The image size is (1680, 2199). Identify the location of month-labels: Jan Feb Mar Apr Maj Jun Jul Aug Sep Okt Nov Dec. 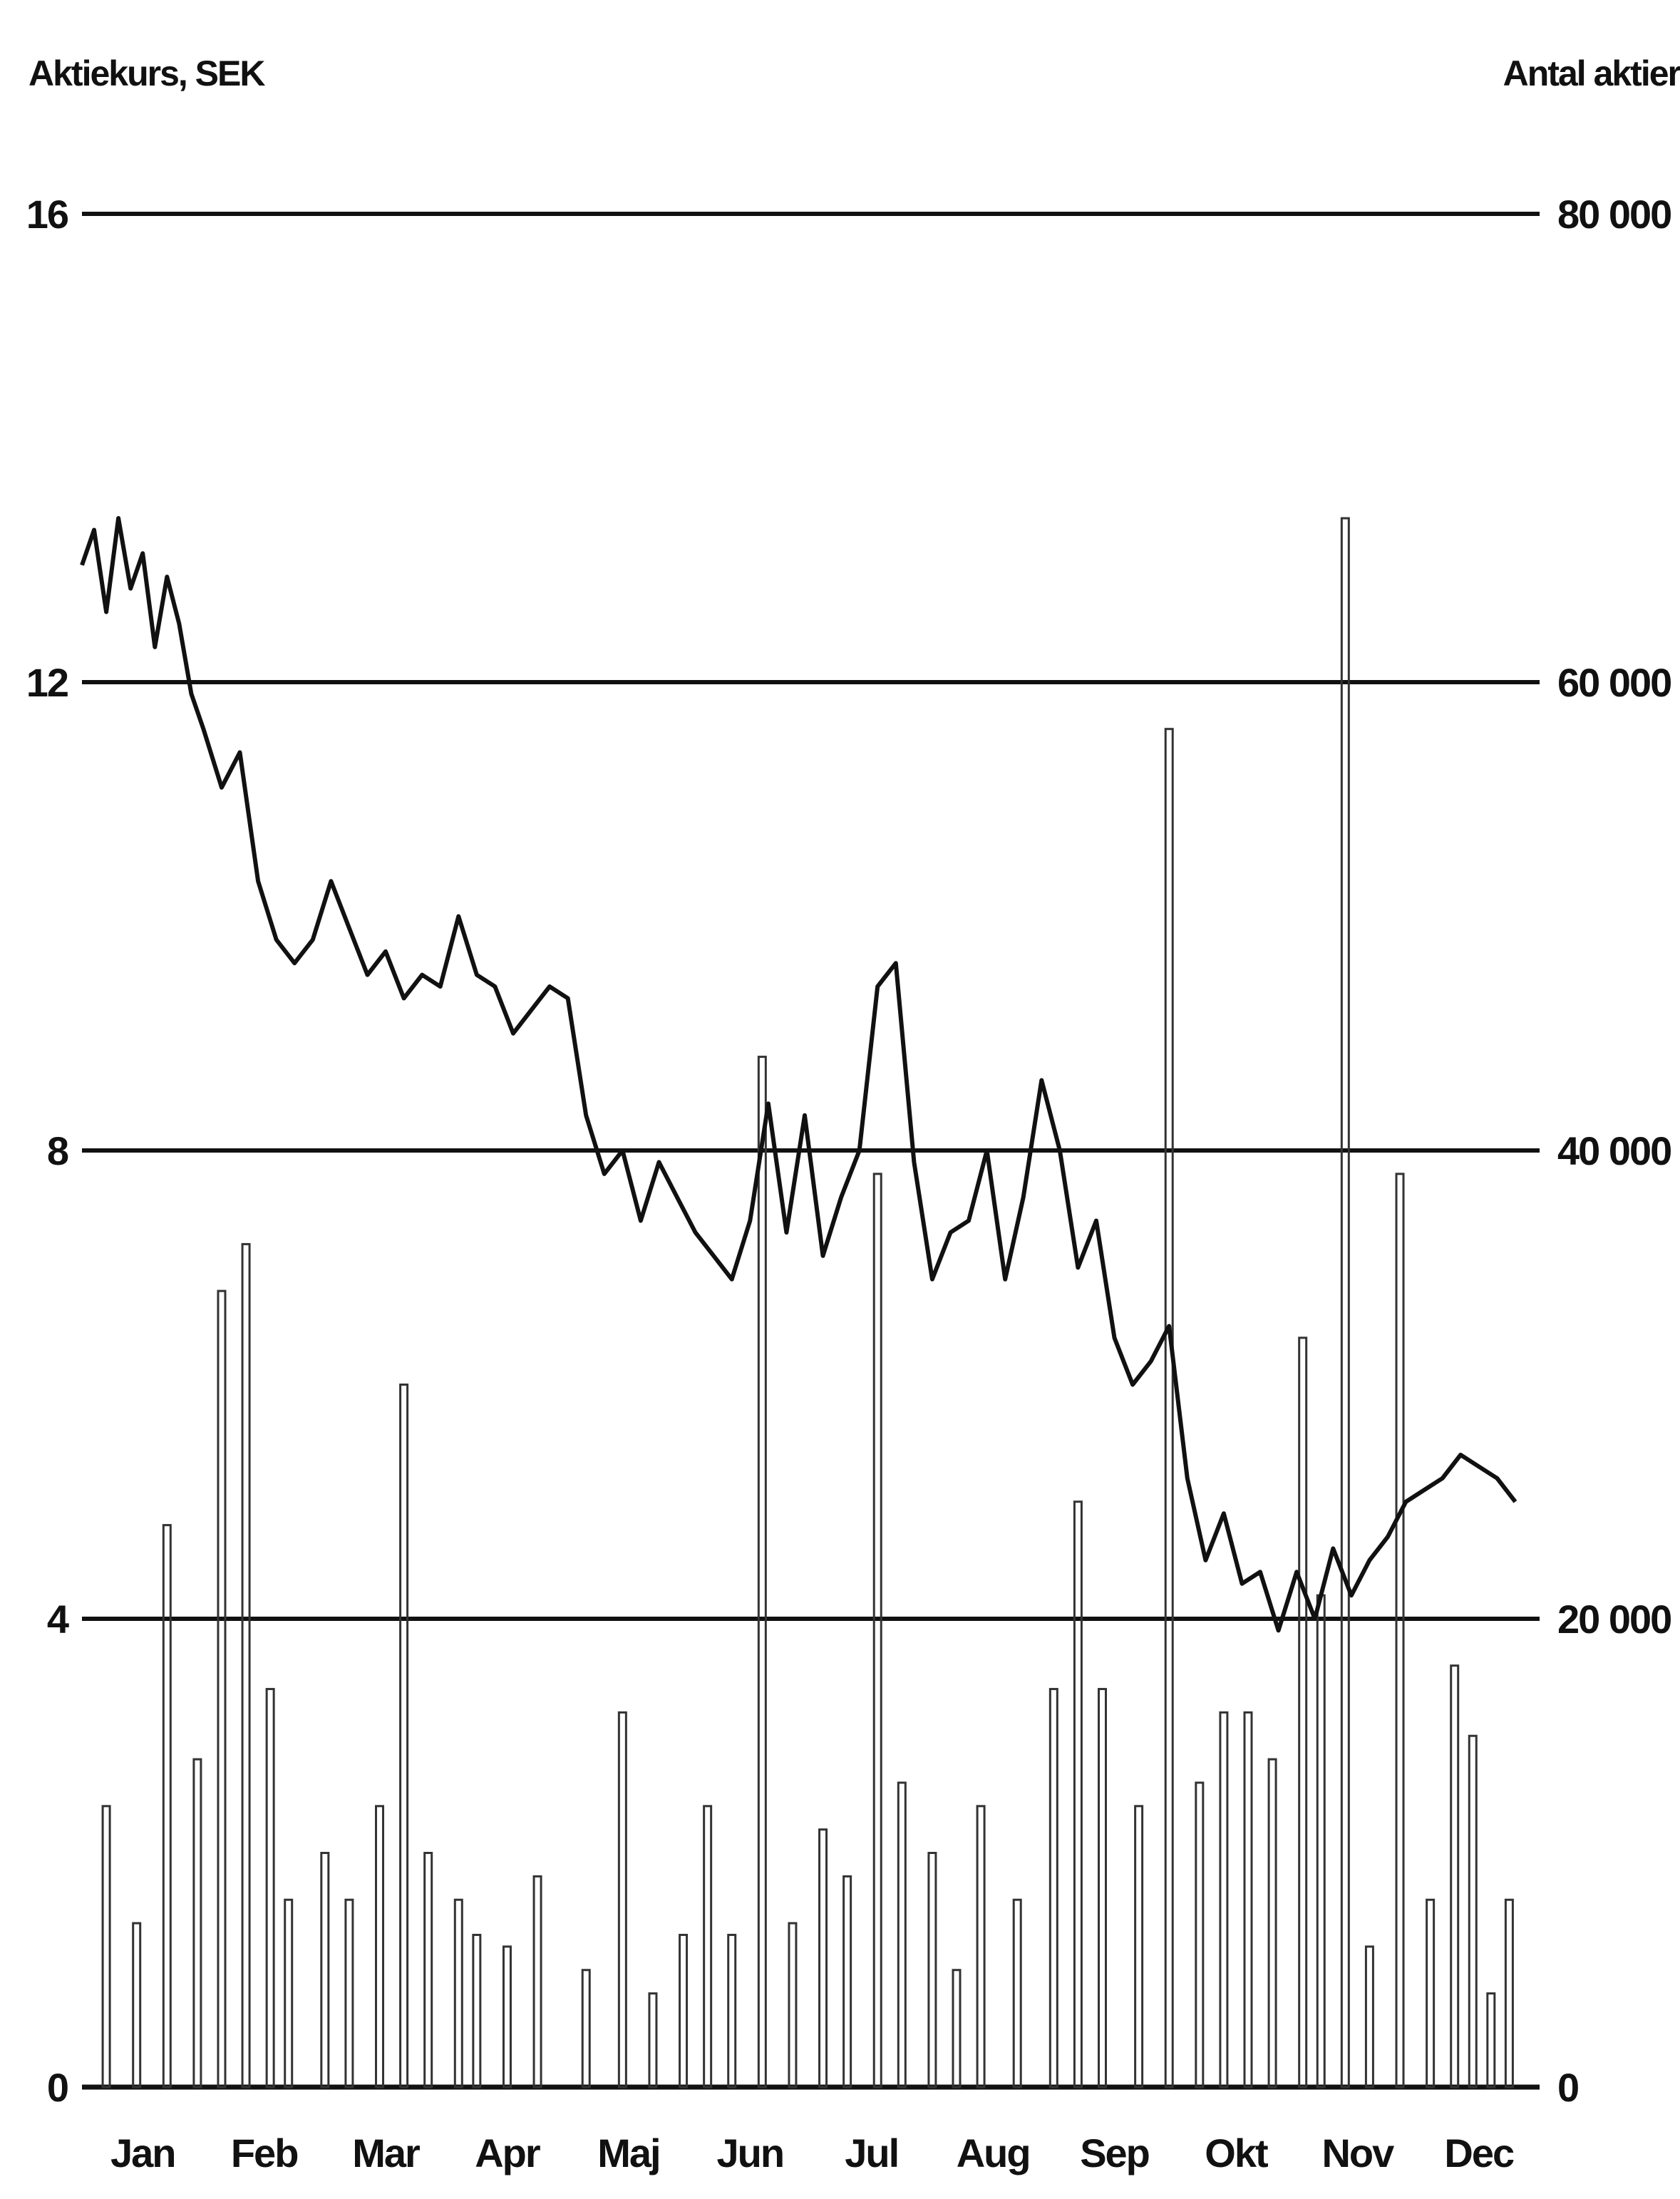
(812, 2153).